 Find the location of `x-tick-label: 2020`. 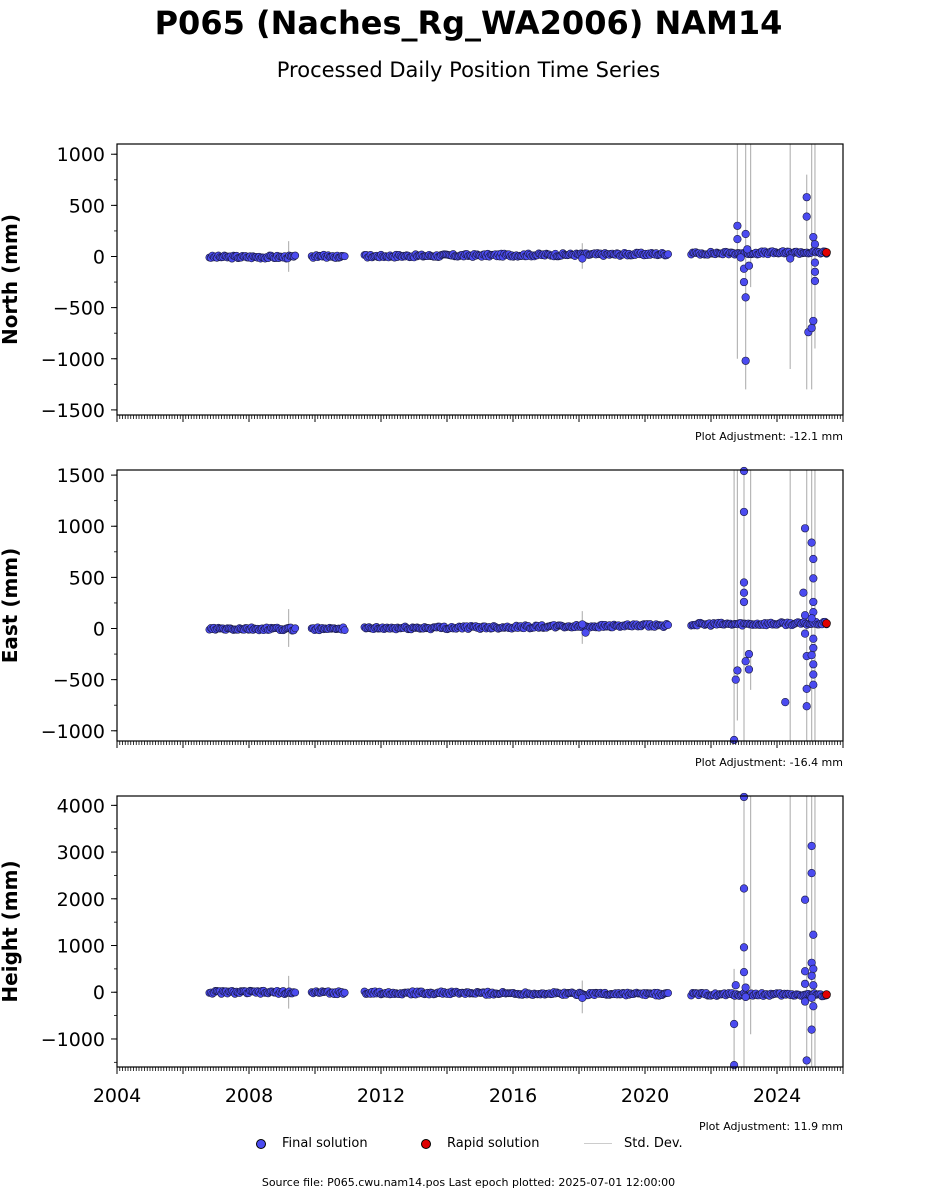

x-tick-label: 2020 is located at coordinates (645, 1096).